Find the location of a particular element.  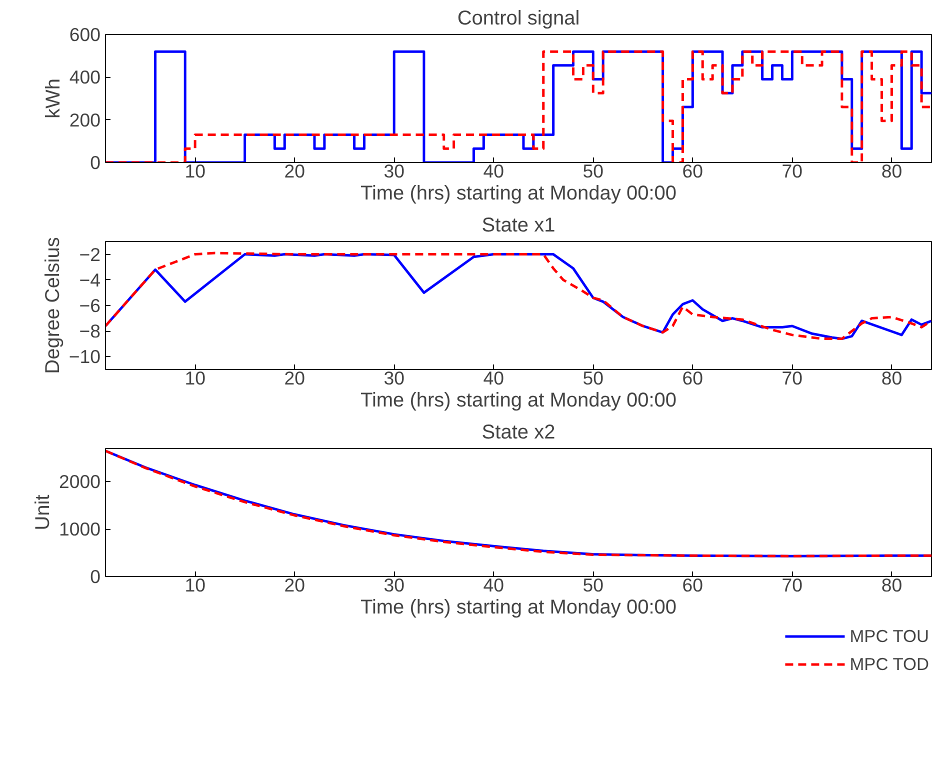

chart-title: Control signal is located at coordinates (518, 19).